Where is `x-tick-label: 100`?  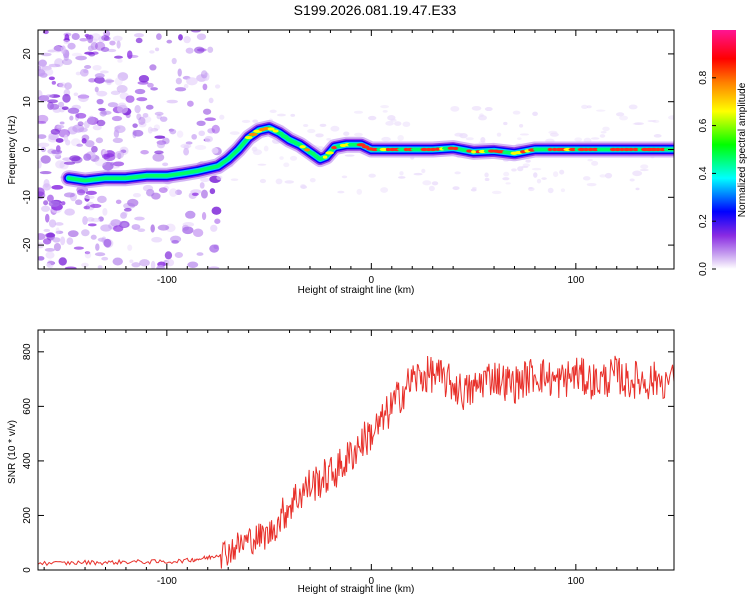
x-tick-label: 100 is located at coordinates (575, 581).